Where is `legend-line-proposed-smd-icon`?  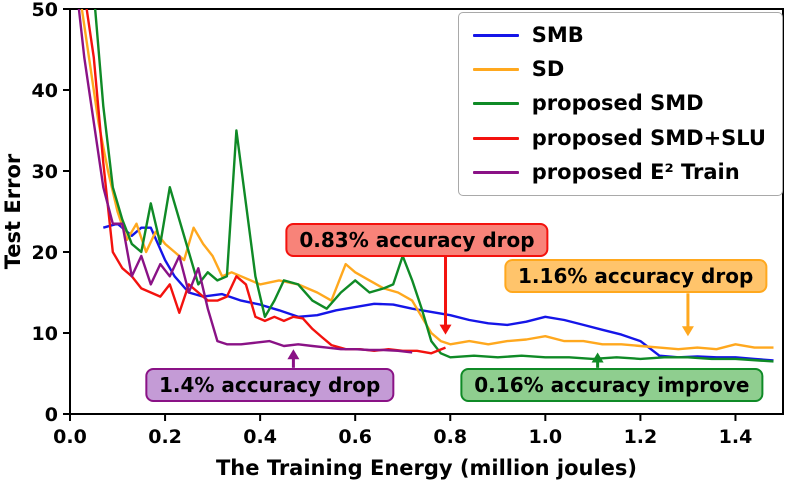
legend-line-proposed-smd-icon is located at coordinates (495, 104).